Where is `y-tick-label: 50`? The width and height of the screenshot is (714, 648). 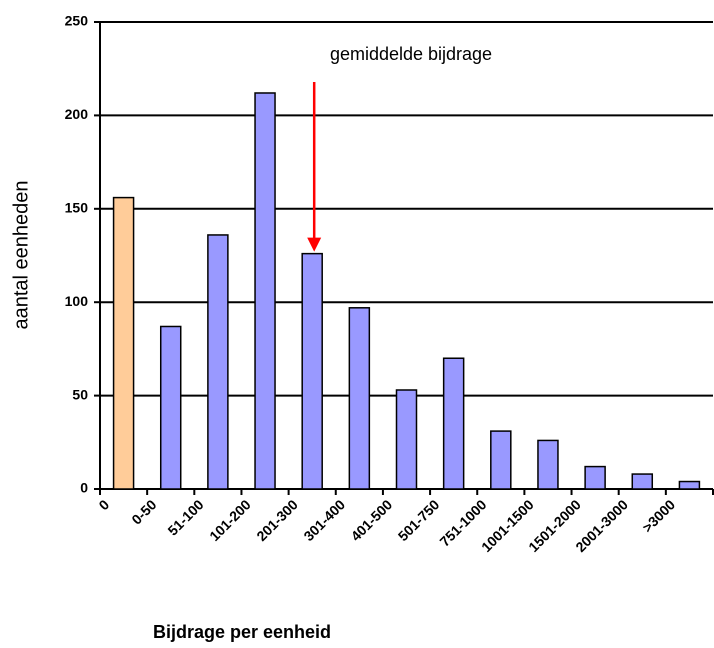 y-tick-label: 50 is located at coordinates (80, 394).